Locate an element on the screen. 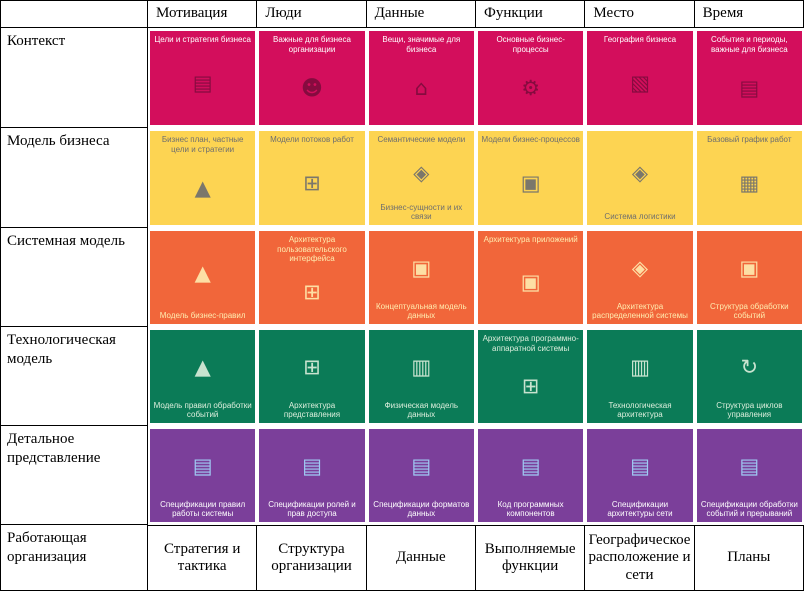 The width and height of the screenshot is (804, 592). matrix-cell: Модели бизнес-процессов is located at coordinates (531, 178).